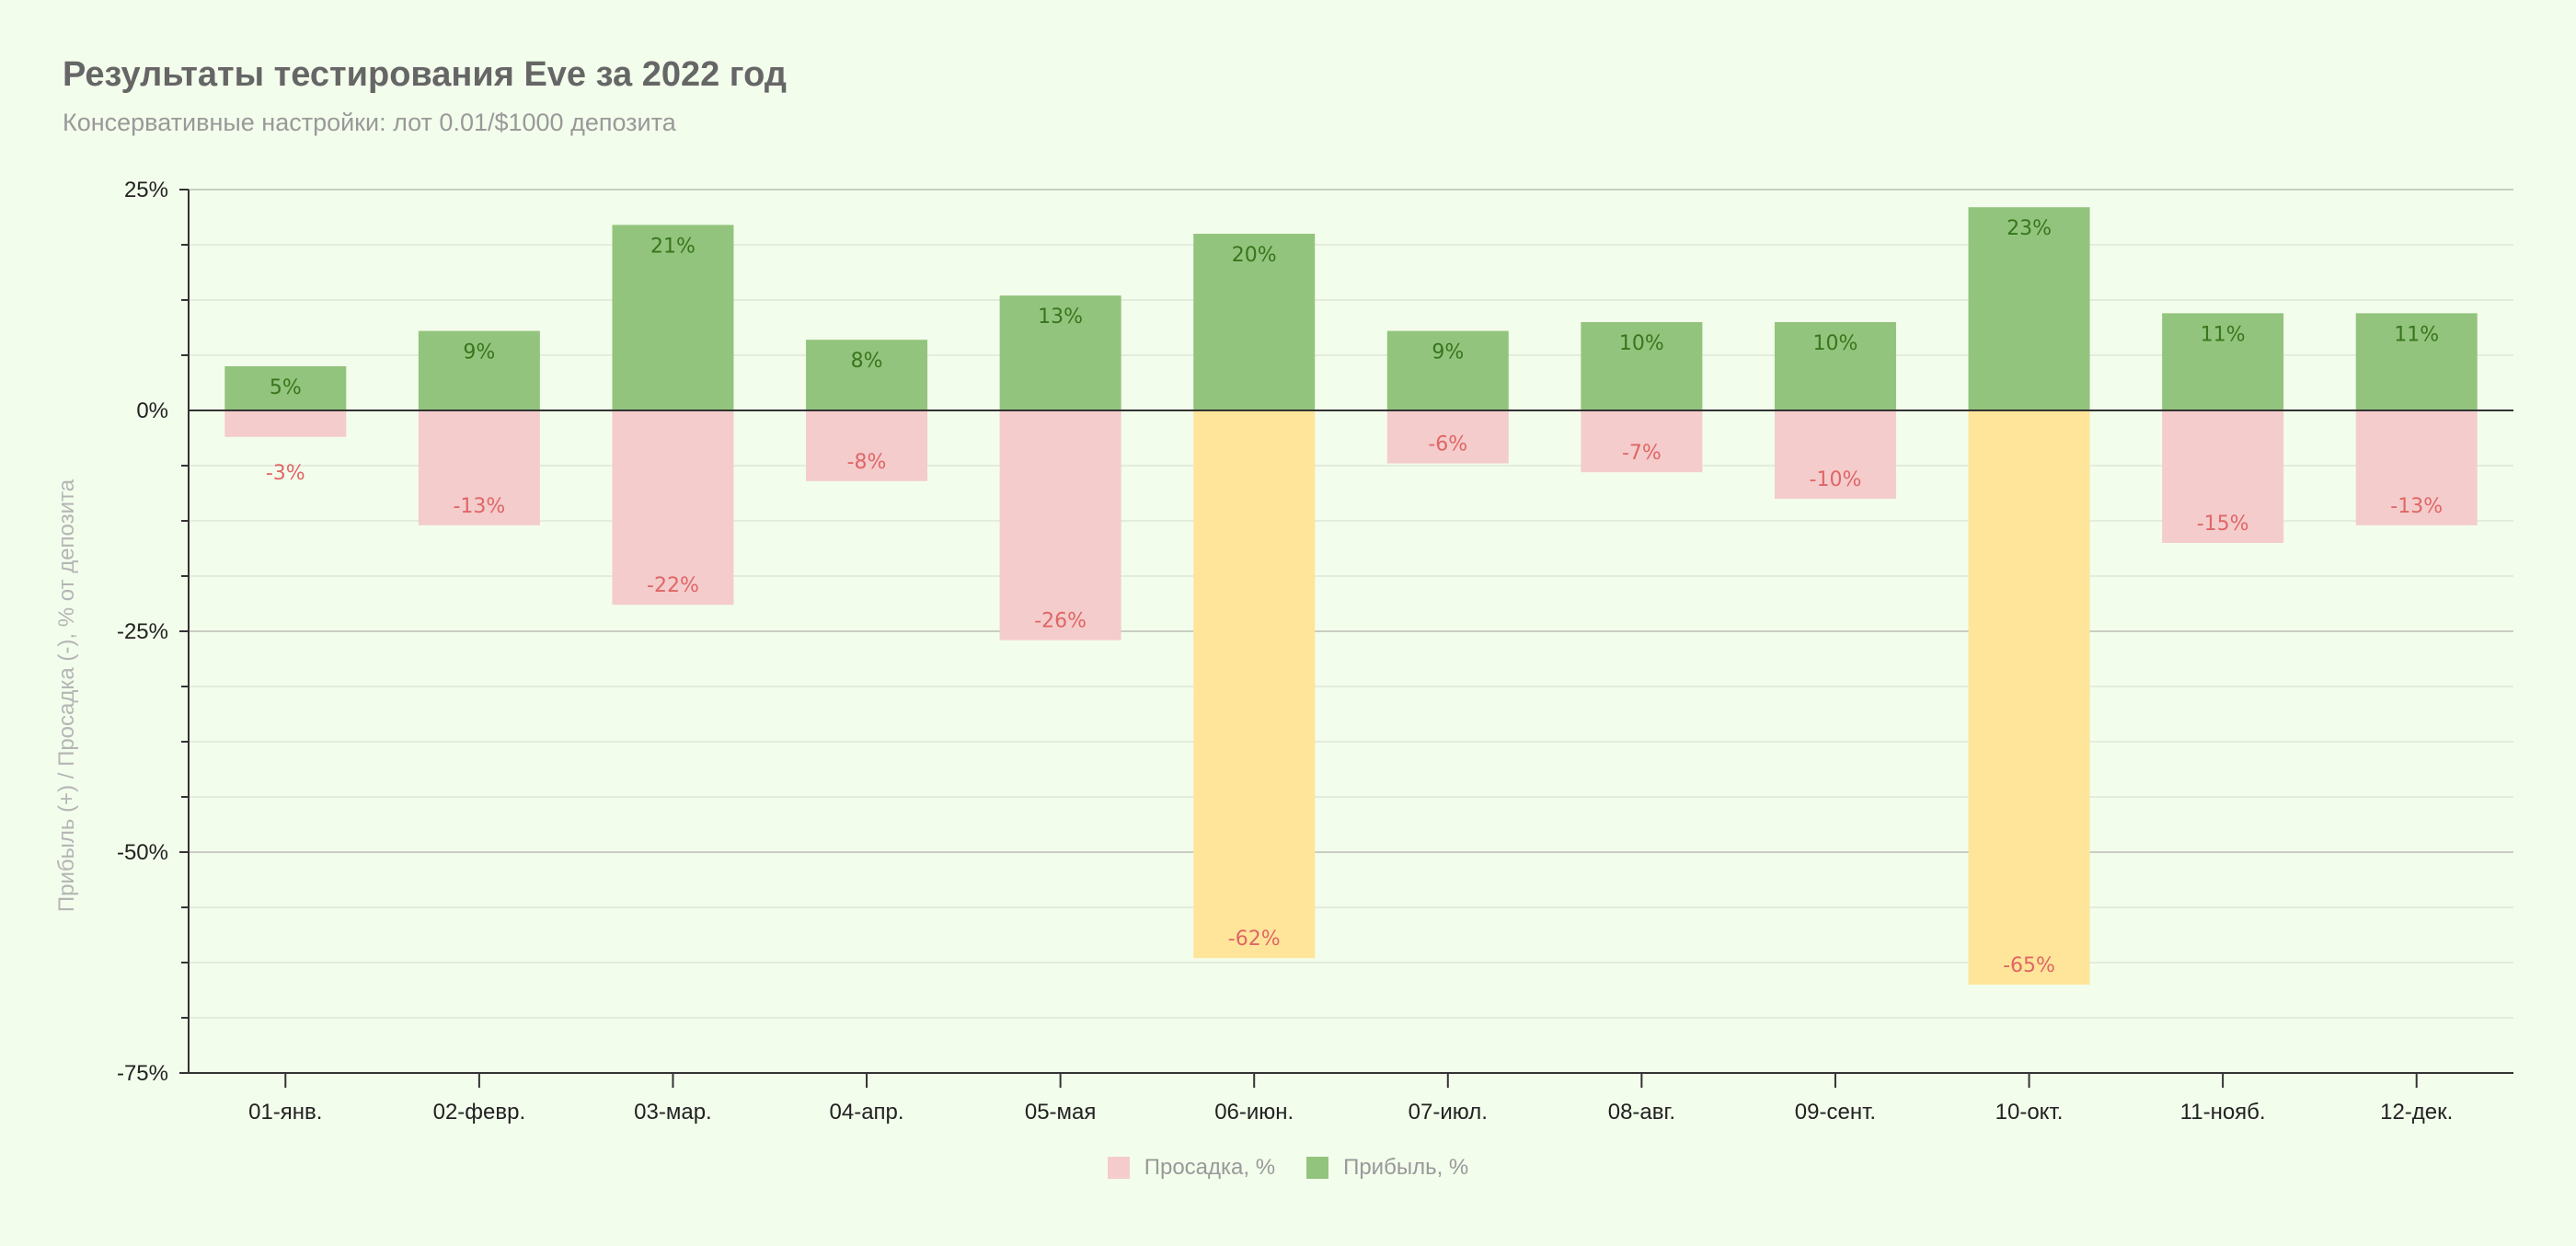  Describe the element at coordinates (285, 1112) in the screenshot. I see `x-tick-label: 01-янв.` at that location.